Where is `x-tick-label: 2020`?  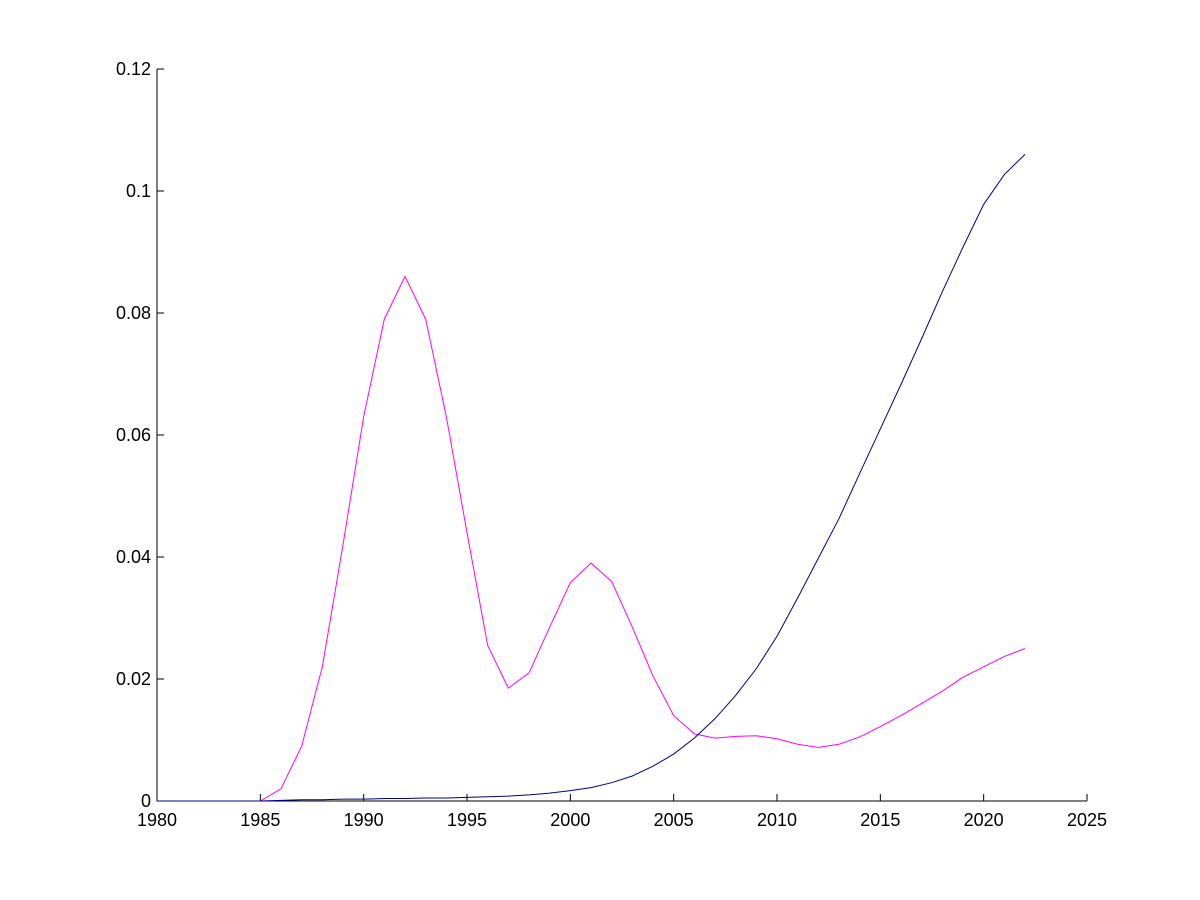 x-tick-label: 2020 is located at coordinates (984, 820).